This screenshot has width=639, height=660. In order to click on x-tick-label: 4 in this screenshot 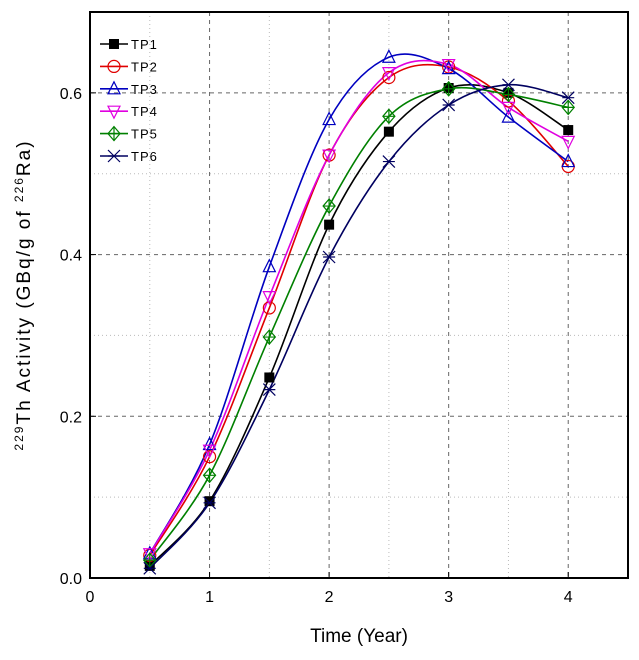, I will do `click(568, 597)`.